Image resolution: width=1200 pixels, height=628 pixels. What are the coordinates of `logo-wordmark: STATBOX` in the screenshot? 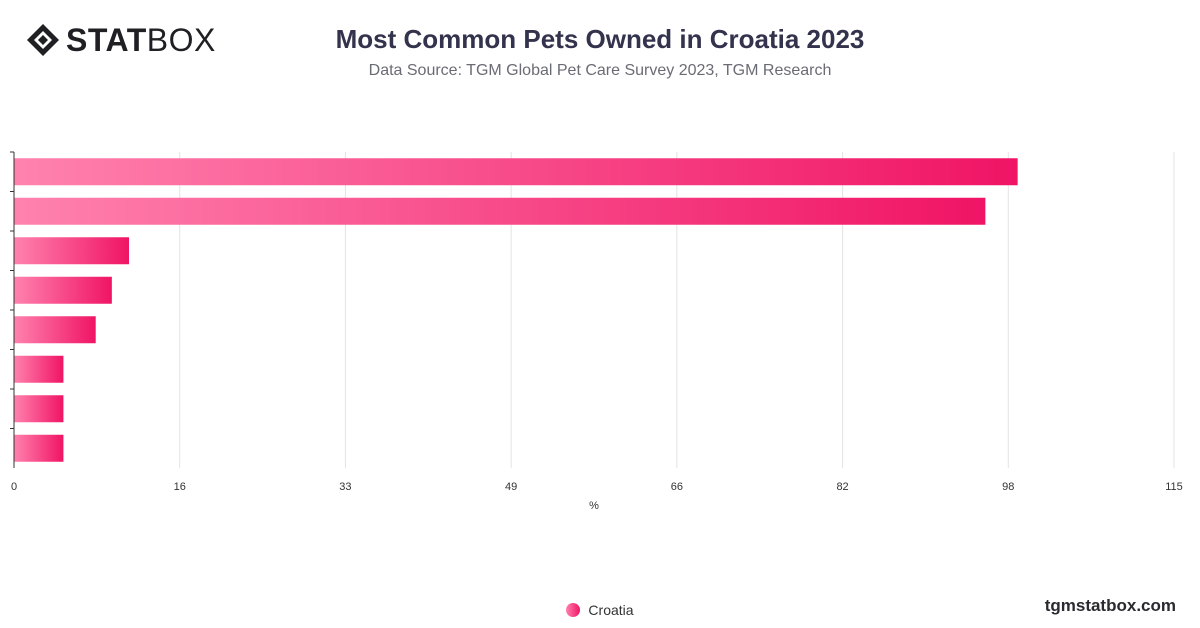 It's located at (141, 40).